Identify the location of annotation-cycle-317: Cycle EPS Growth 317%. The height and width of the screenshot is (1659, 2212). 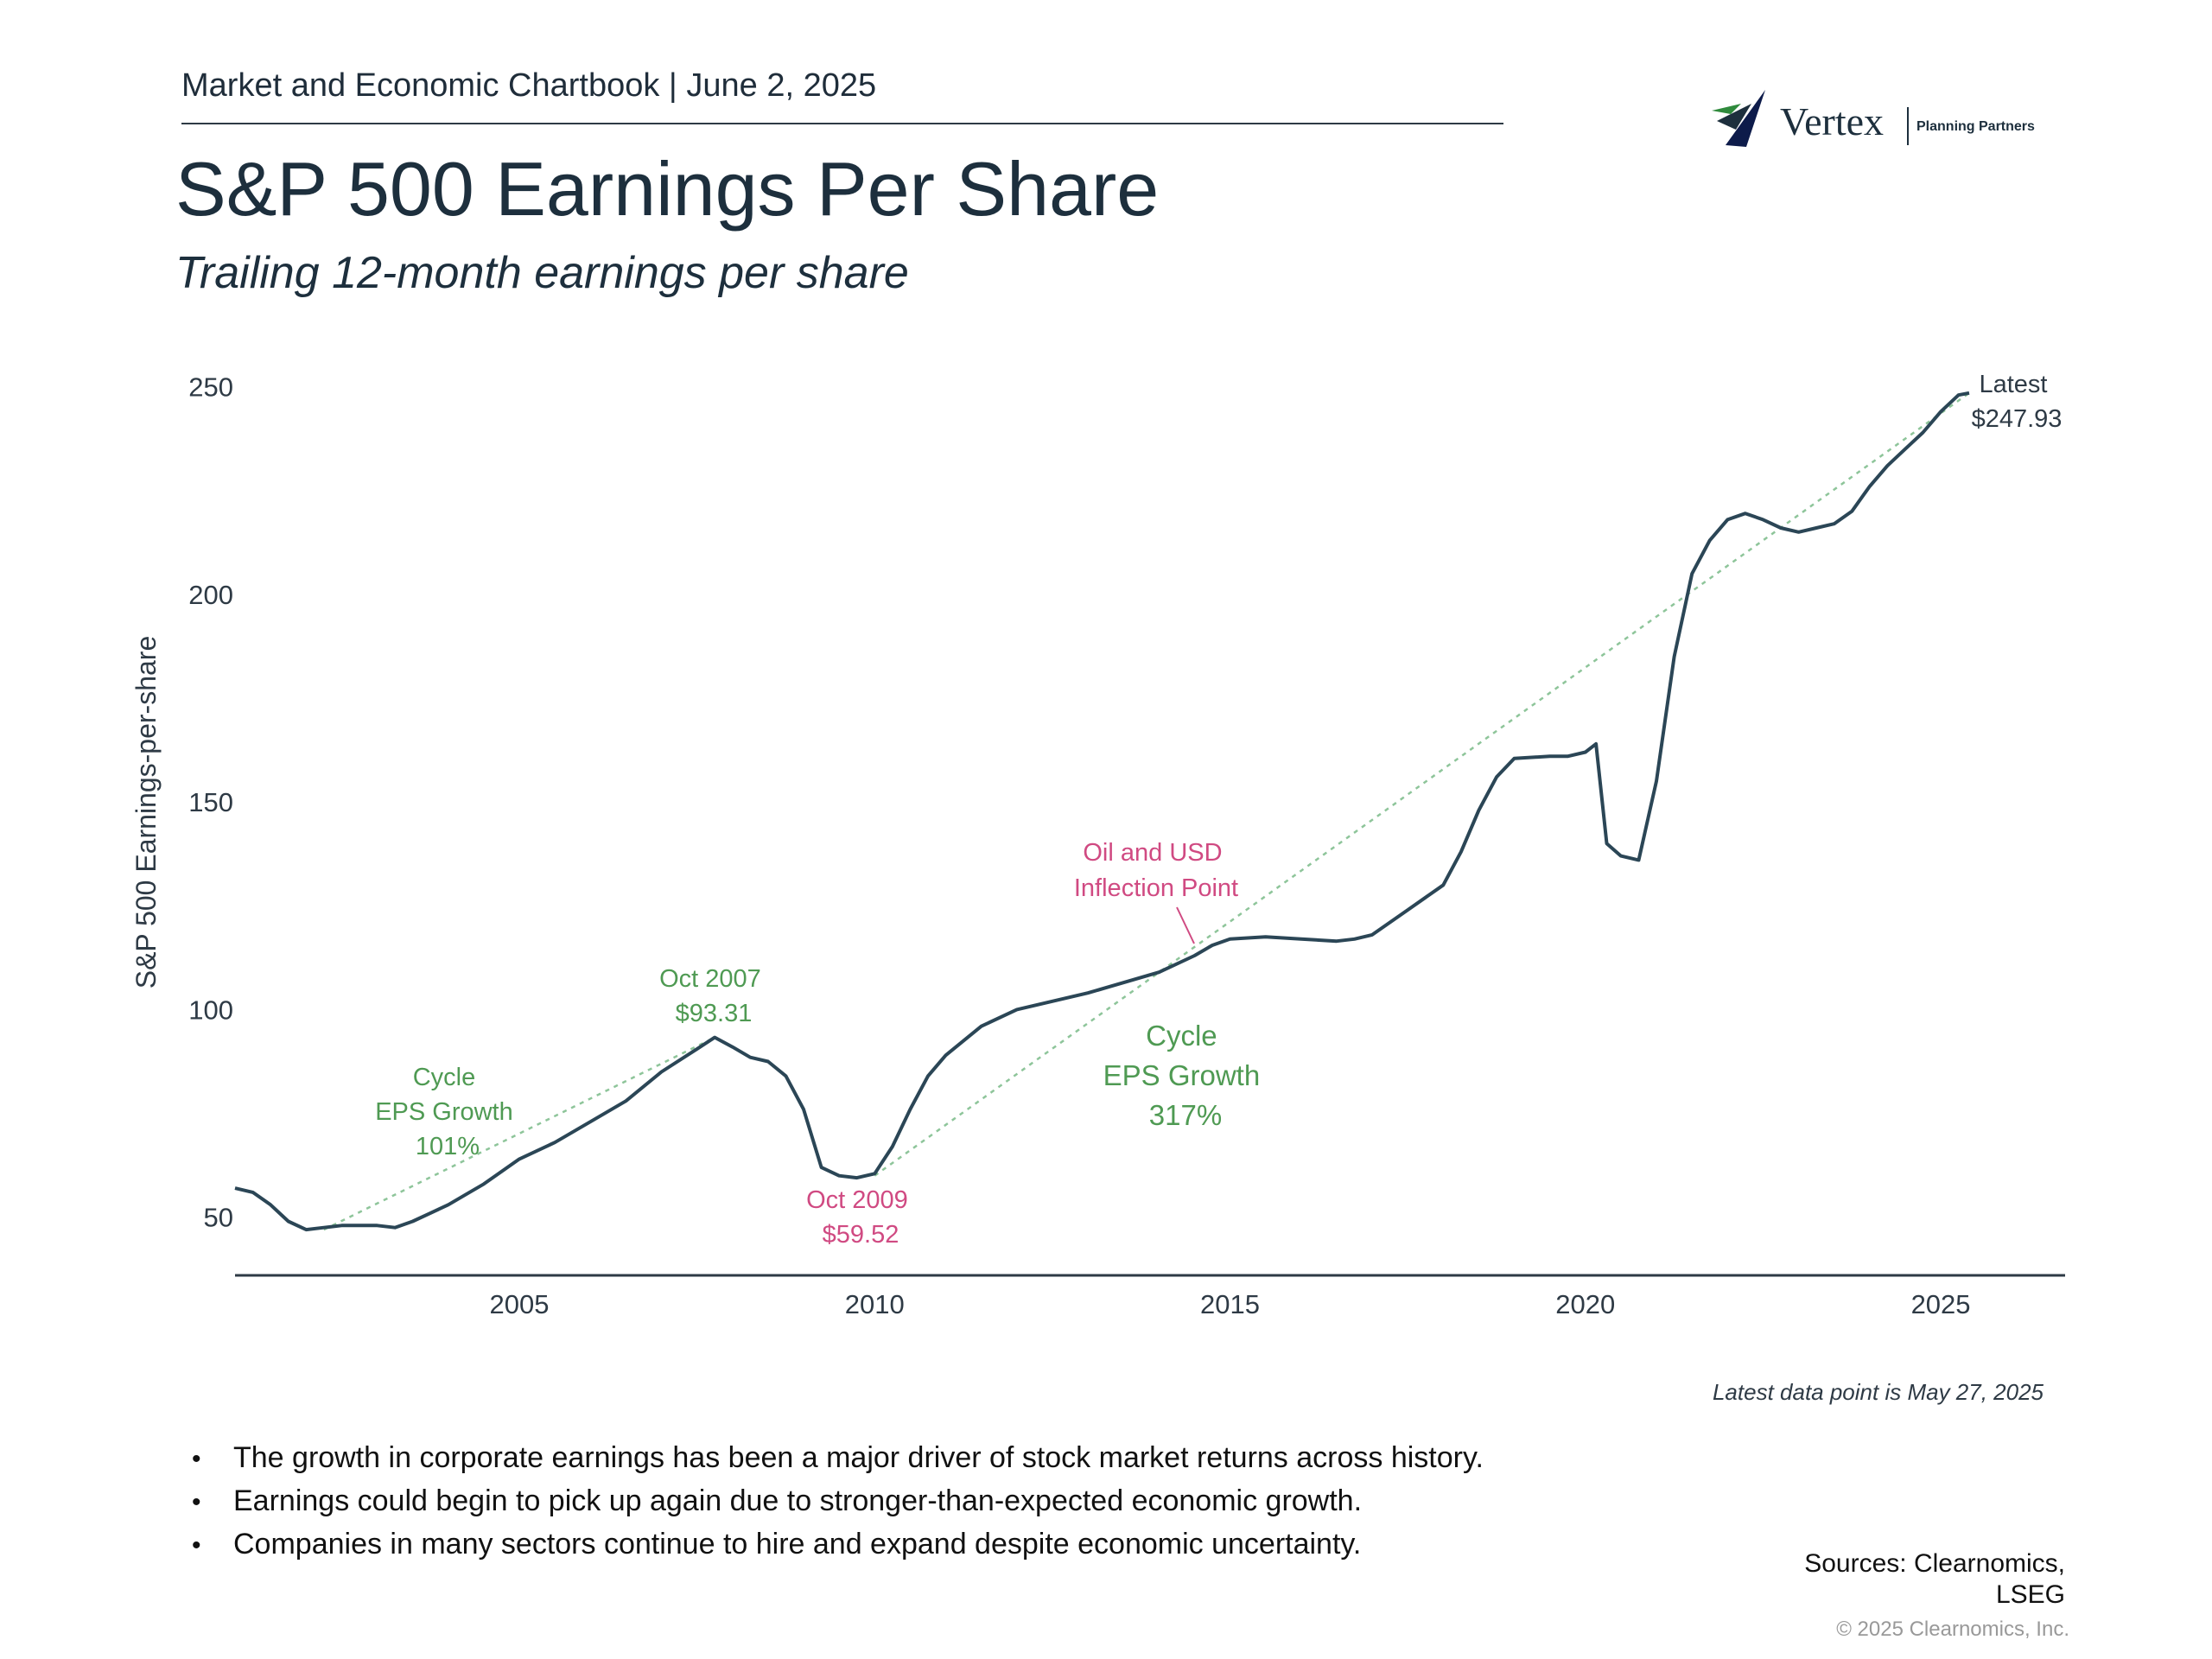
(1185, 1075).